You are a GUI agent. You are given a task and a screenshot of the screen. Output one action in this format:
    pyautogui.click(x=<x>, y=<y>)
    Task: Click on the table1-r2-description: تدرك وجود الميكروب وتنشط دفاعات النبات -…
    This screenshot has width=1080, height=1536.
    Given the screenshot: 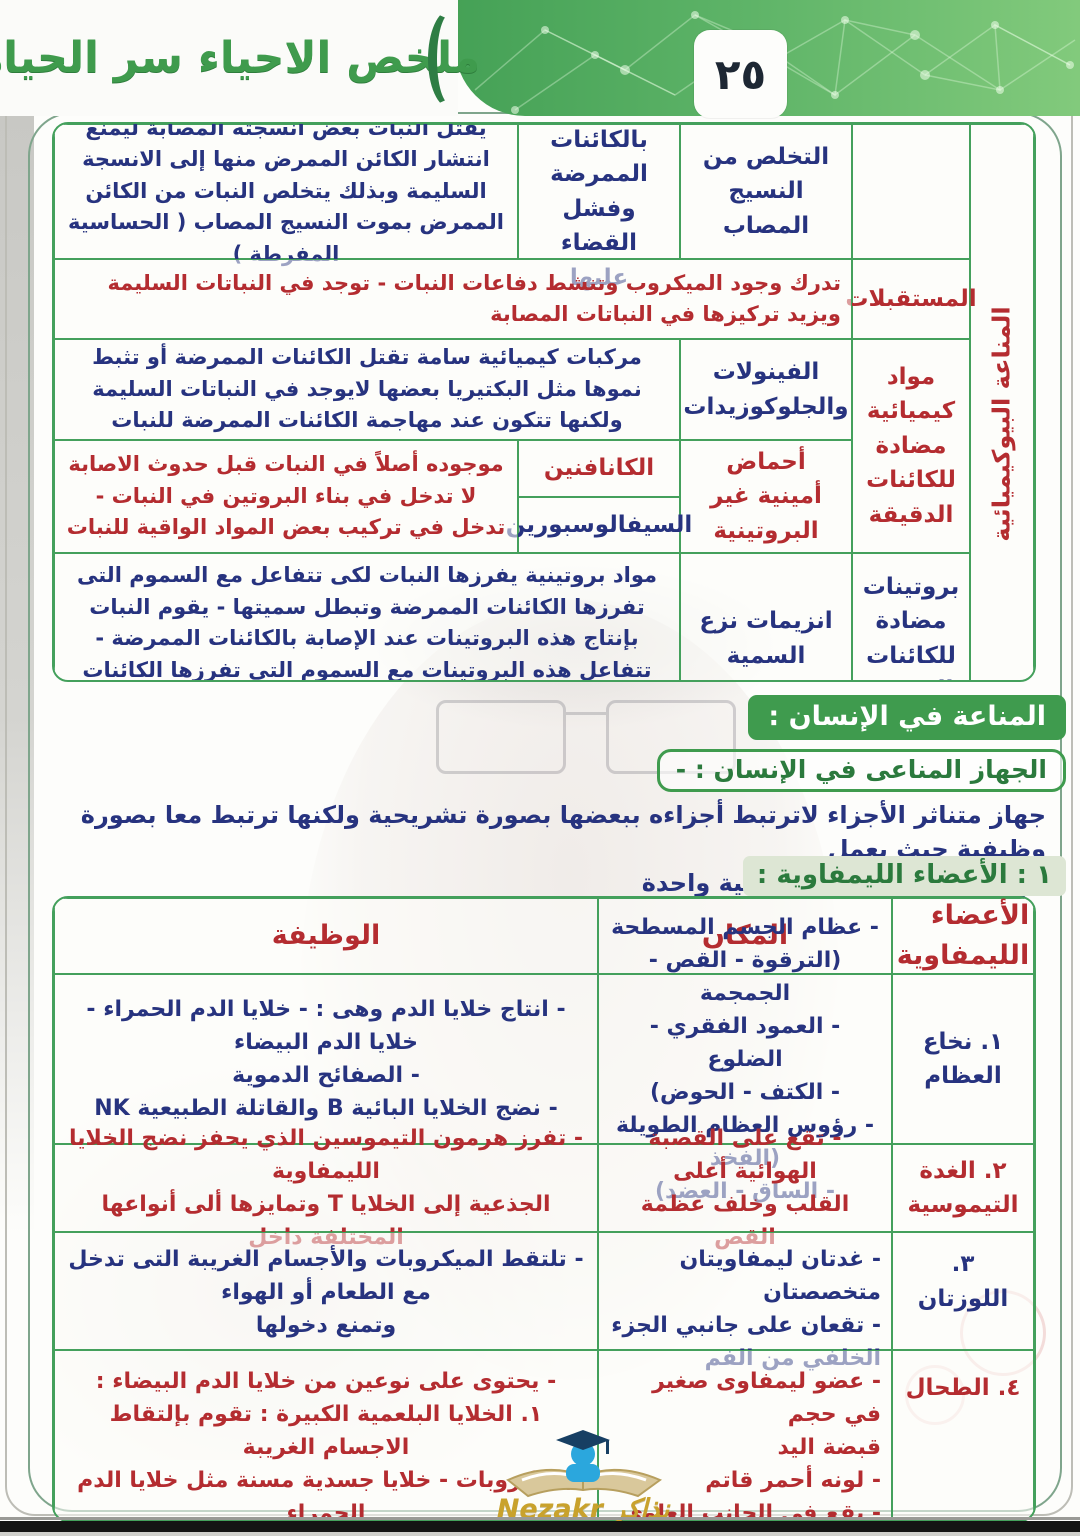 What is the action you would take?
    pyautogui.click(x=453, y=299)
    